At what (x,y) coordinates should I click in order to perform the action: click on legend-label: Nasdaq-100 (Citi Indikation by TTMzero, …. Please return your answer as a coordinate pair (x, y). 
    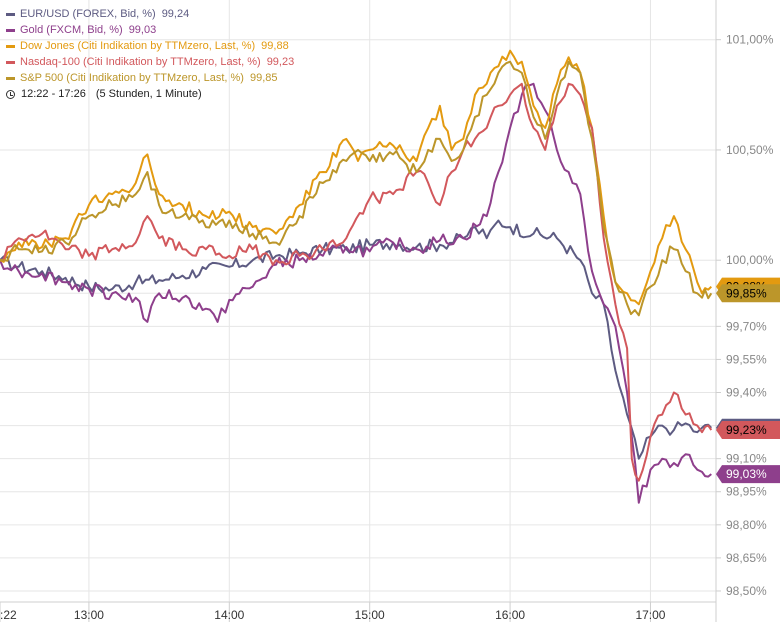
    Looking at the image, I should click on (140, 62).